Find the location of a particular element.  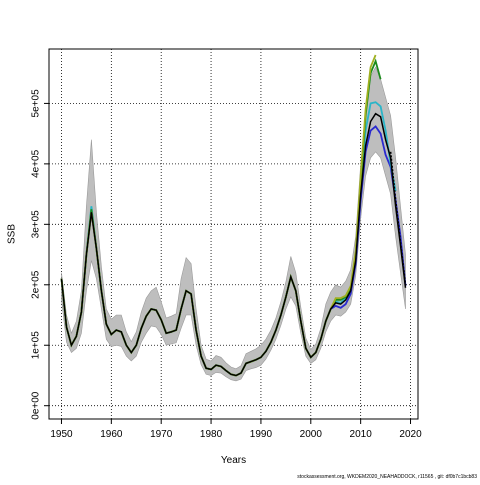

y-tick-label: 5e+05 is located at coordinates (36, 103).